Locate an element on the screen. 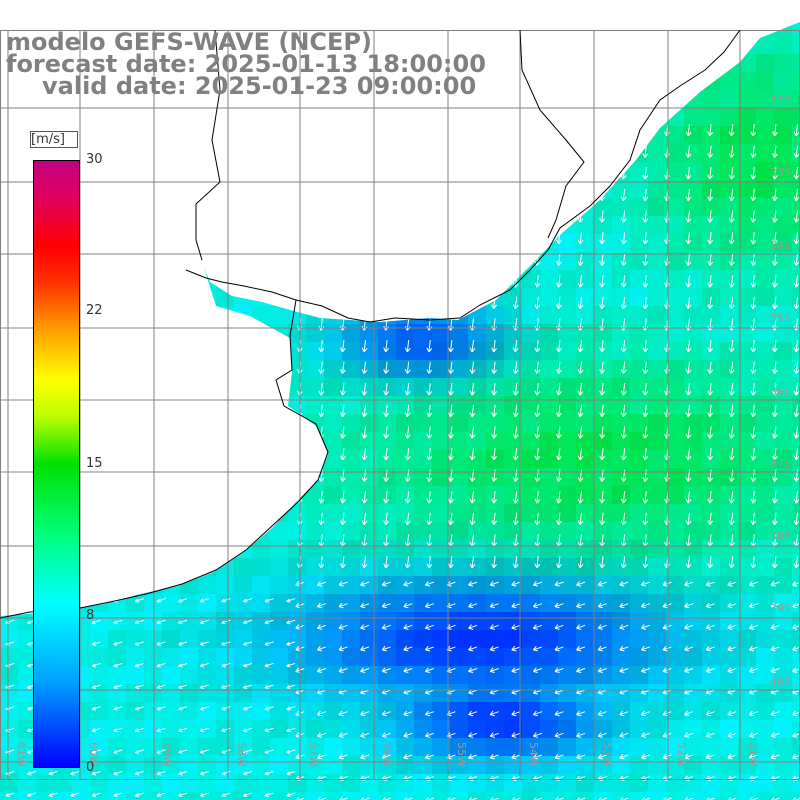 The width and height of the screenshot is (800, 800). title-valid-date: valid date: 2025-01-23 09:00:00 is located at coordinates (259, 86).